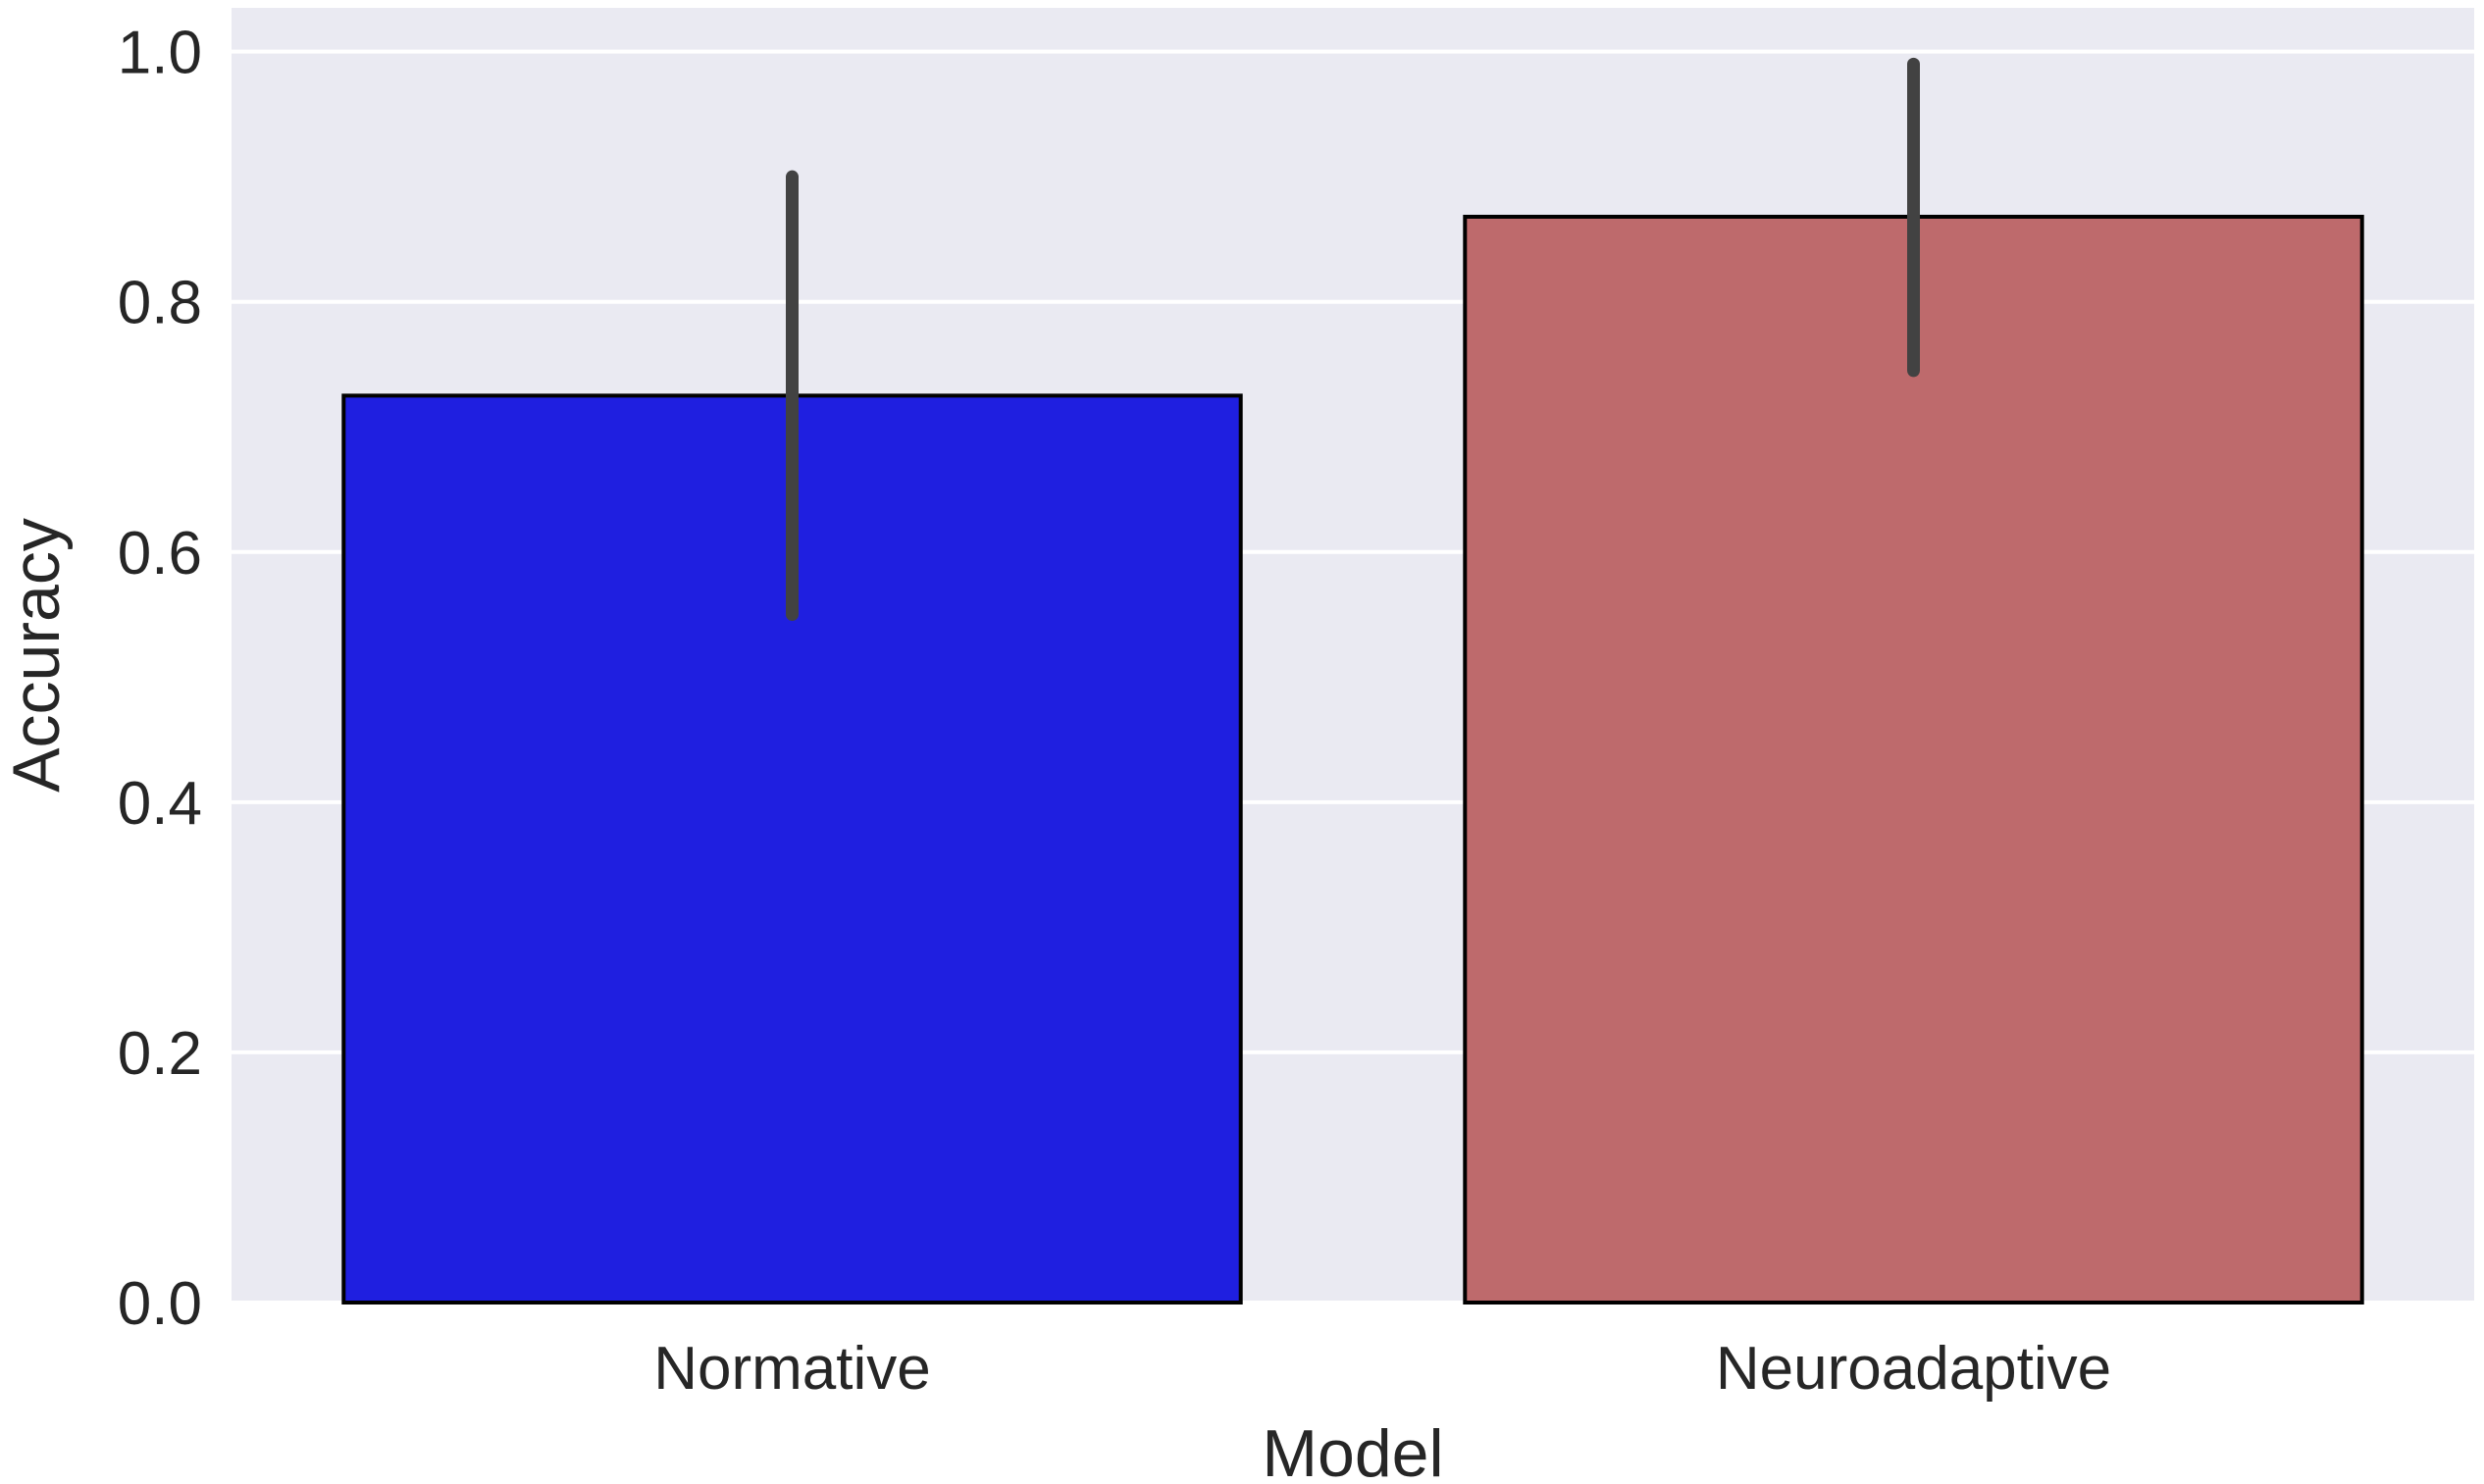 This screenshot has height=1484, width=2484. What do you see at coordinates (160, 679) in the screenshot?
I see `y-tick-labels: 0.0 0.2 0.4 0.6 0.8 1.0` at bounding box center [160, 679].